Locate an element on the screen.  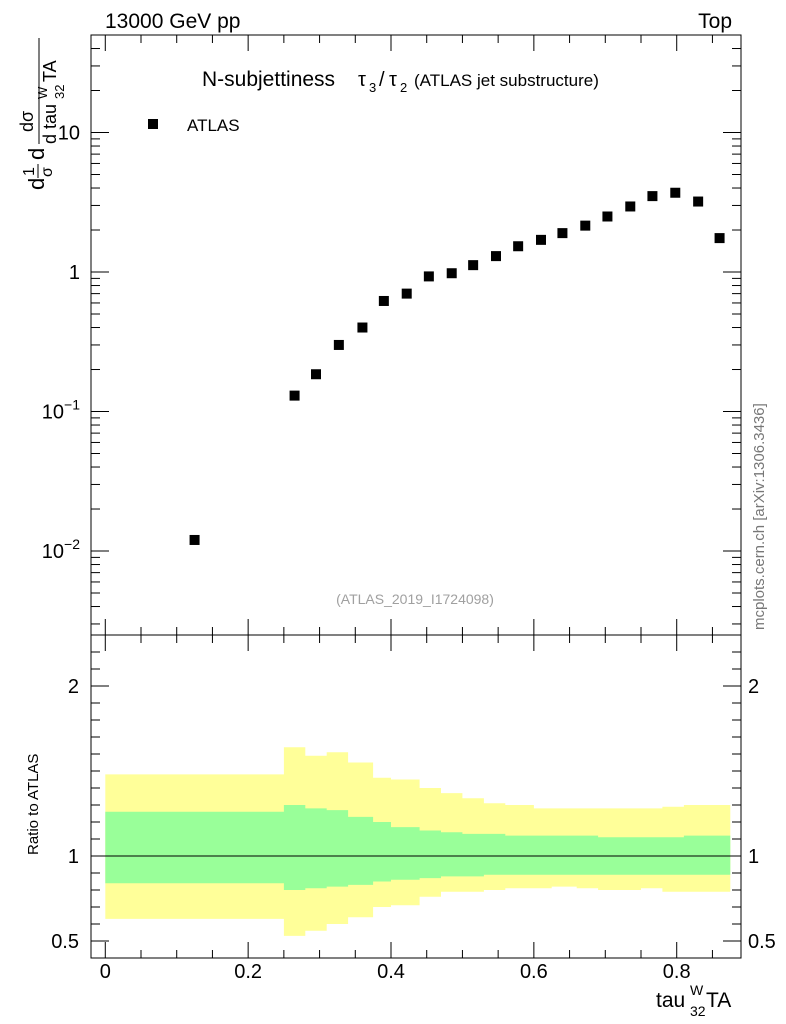
svg-text: 3 is located at coordinates (372, 87).